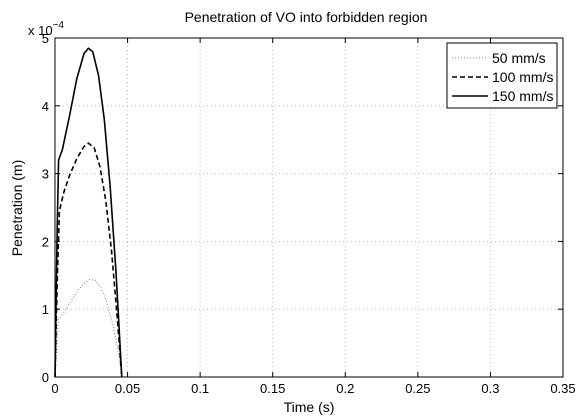  What do you see at coordinates (40, 30) in the screenshot?
I see `y-axis-multiplier-base: x 10` at bounding box center [40, 30].